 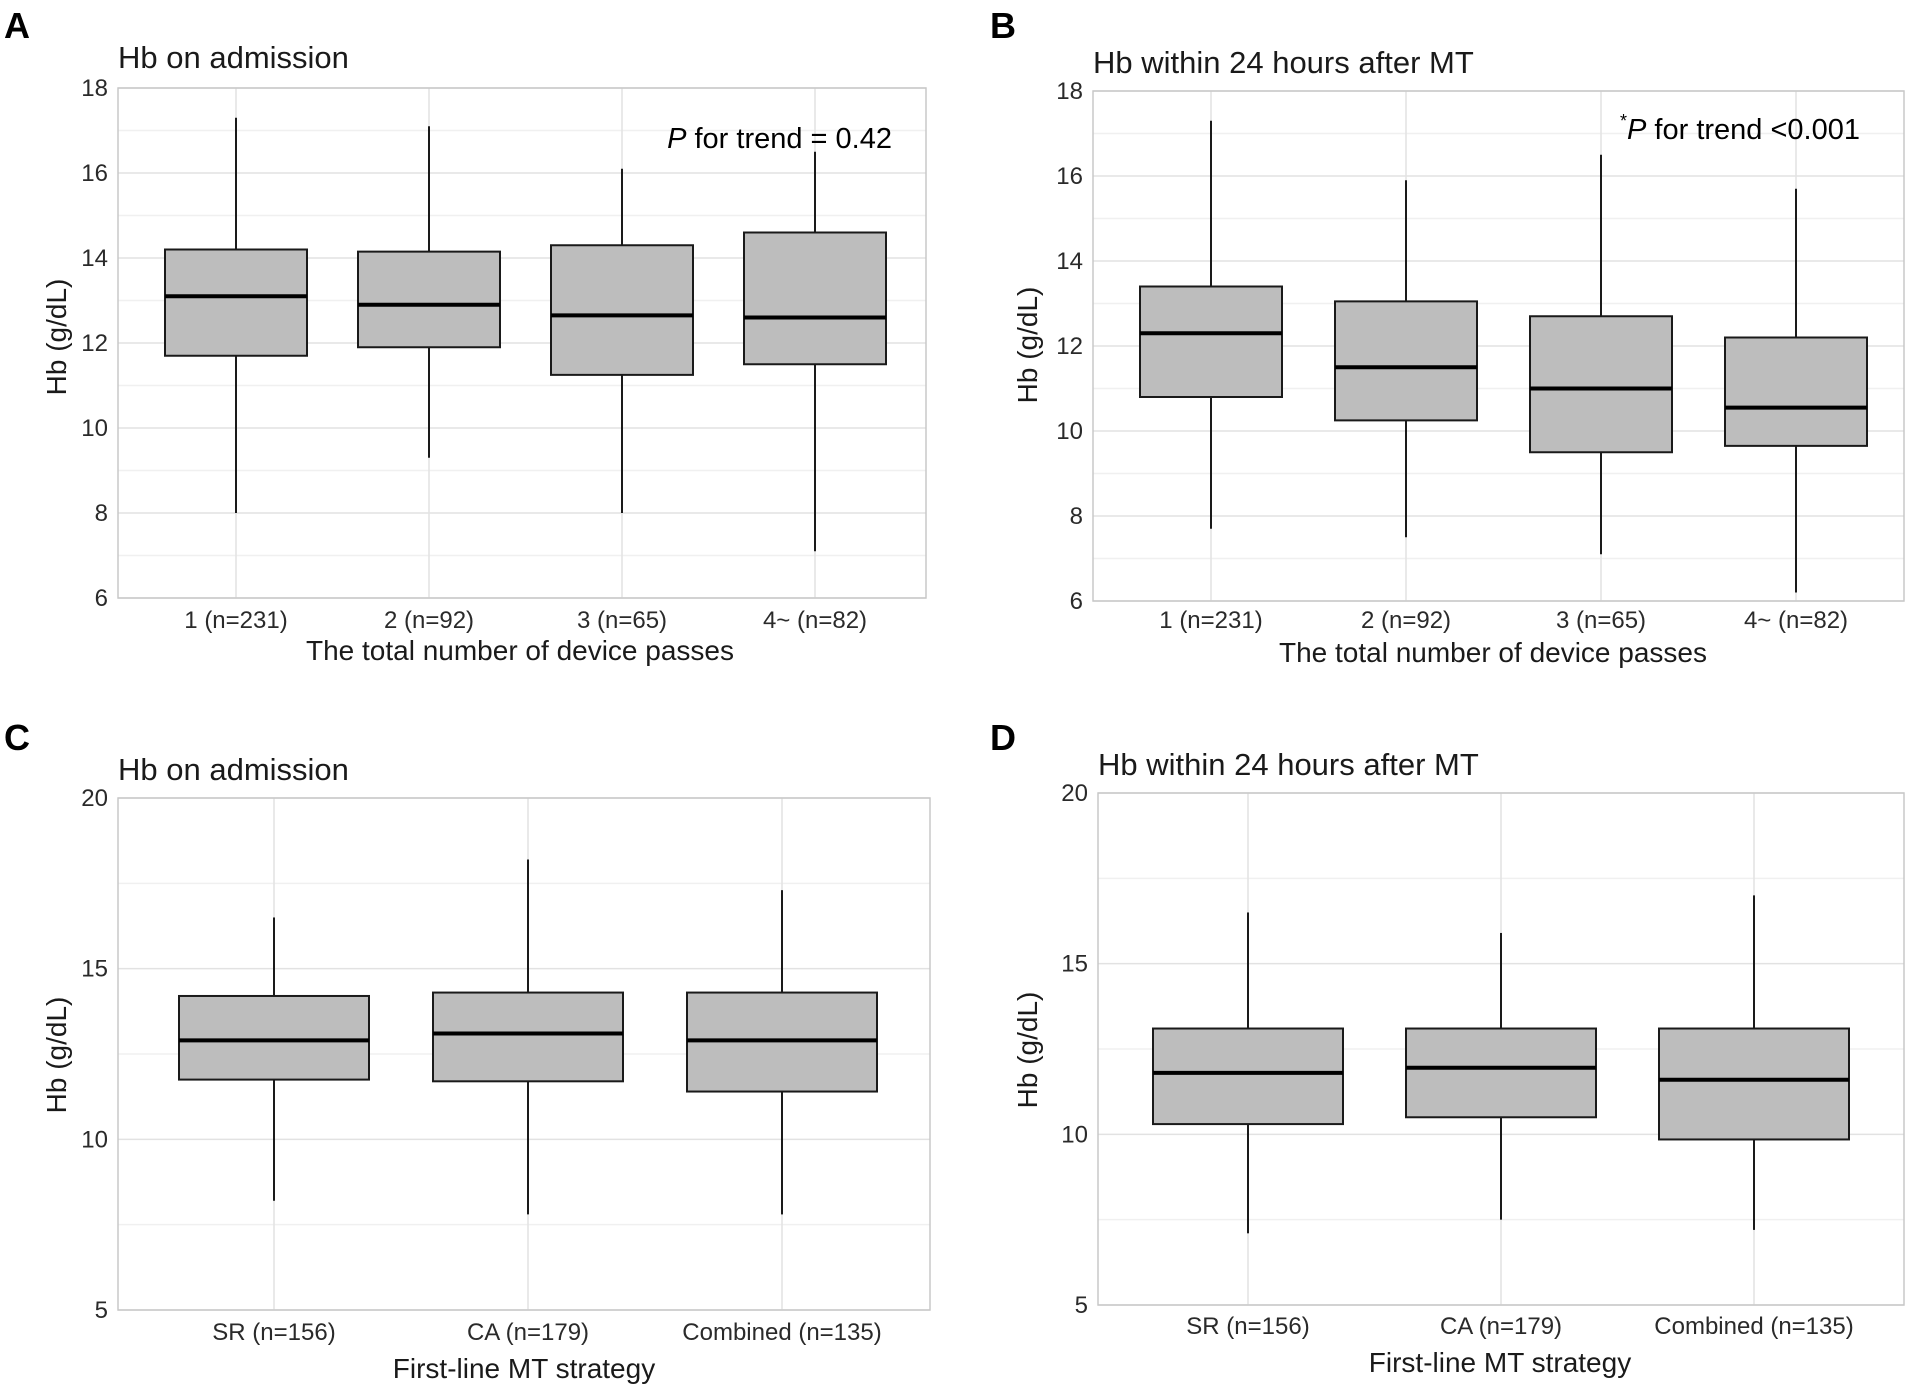 What do you see at coordinates (1501, 1326) in the screenshot?
I see `panel-d-x-tick-label: CA (n=179)` at bounding box center [1501, 1326].